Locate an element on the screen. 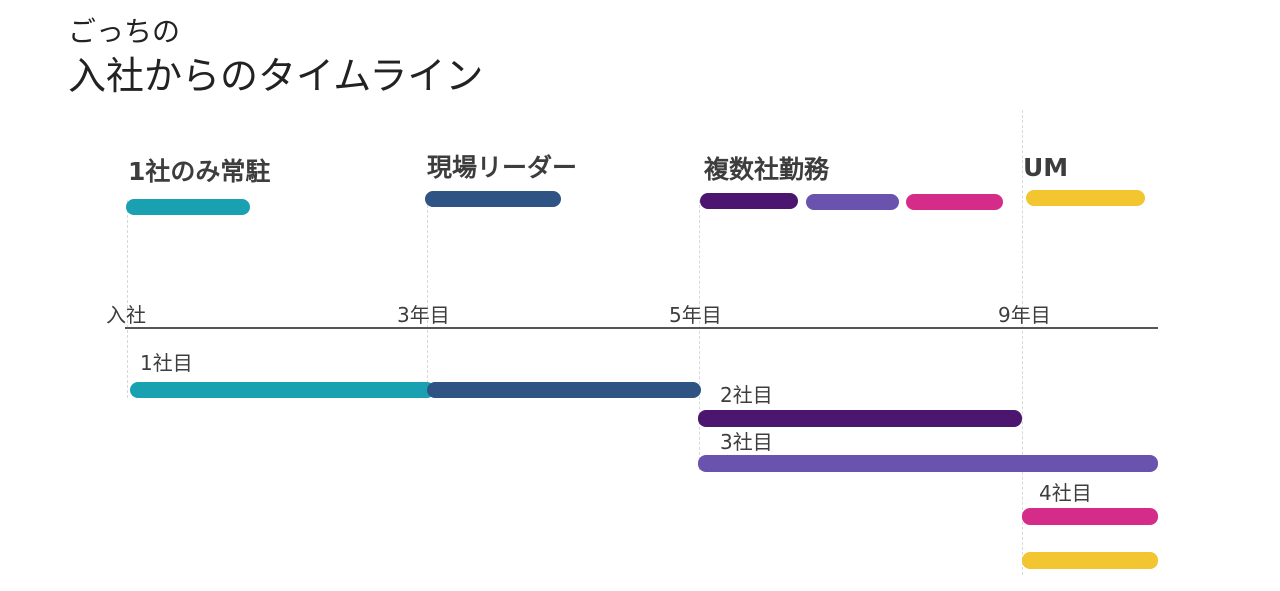  phase-label-um: UM is located at coordinates (1046, 167).